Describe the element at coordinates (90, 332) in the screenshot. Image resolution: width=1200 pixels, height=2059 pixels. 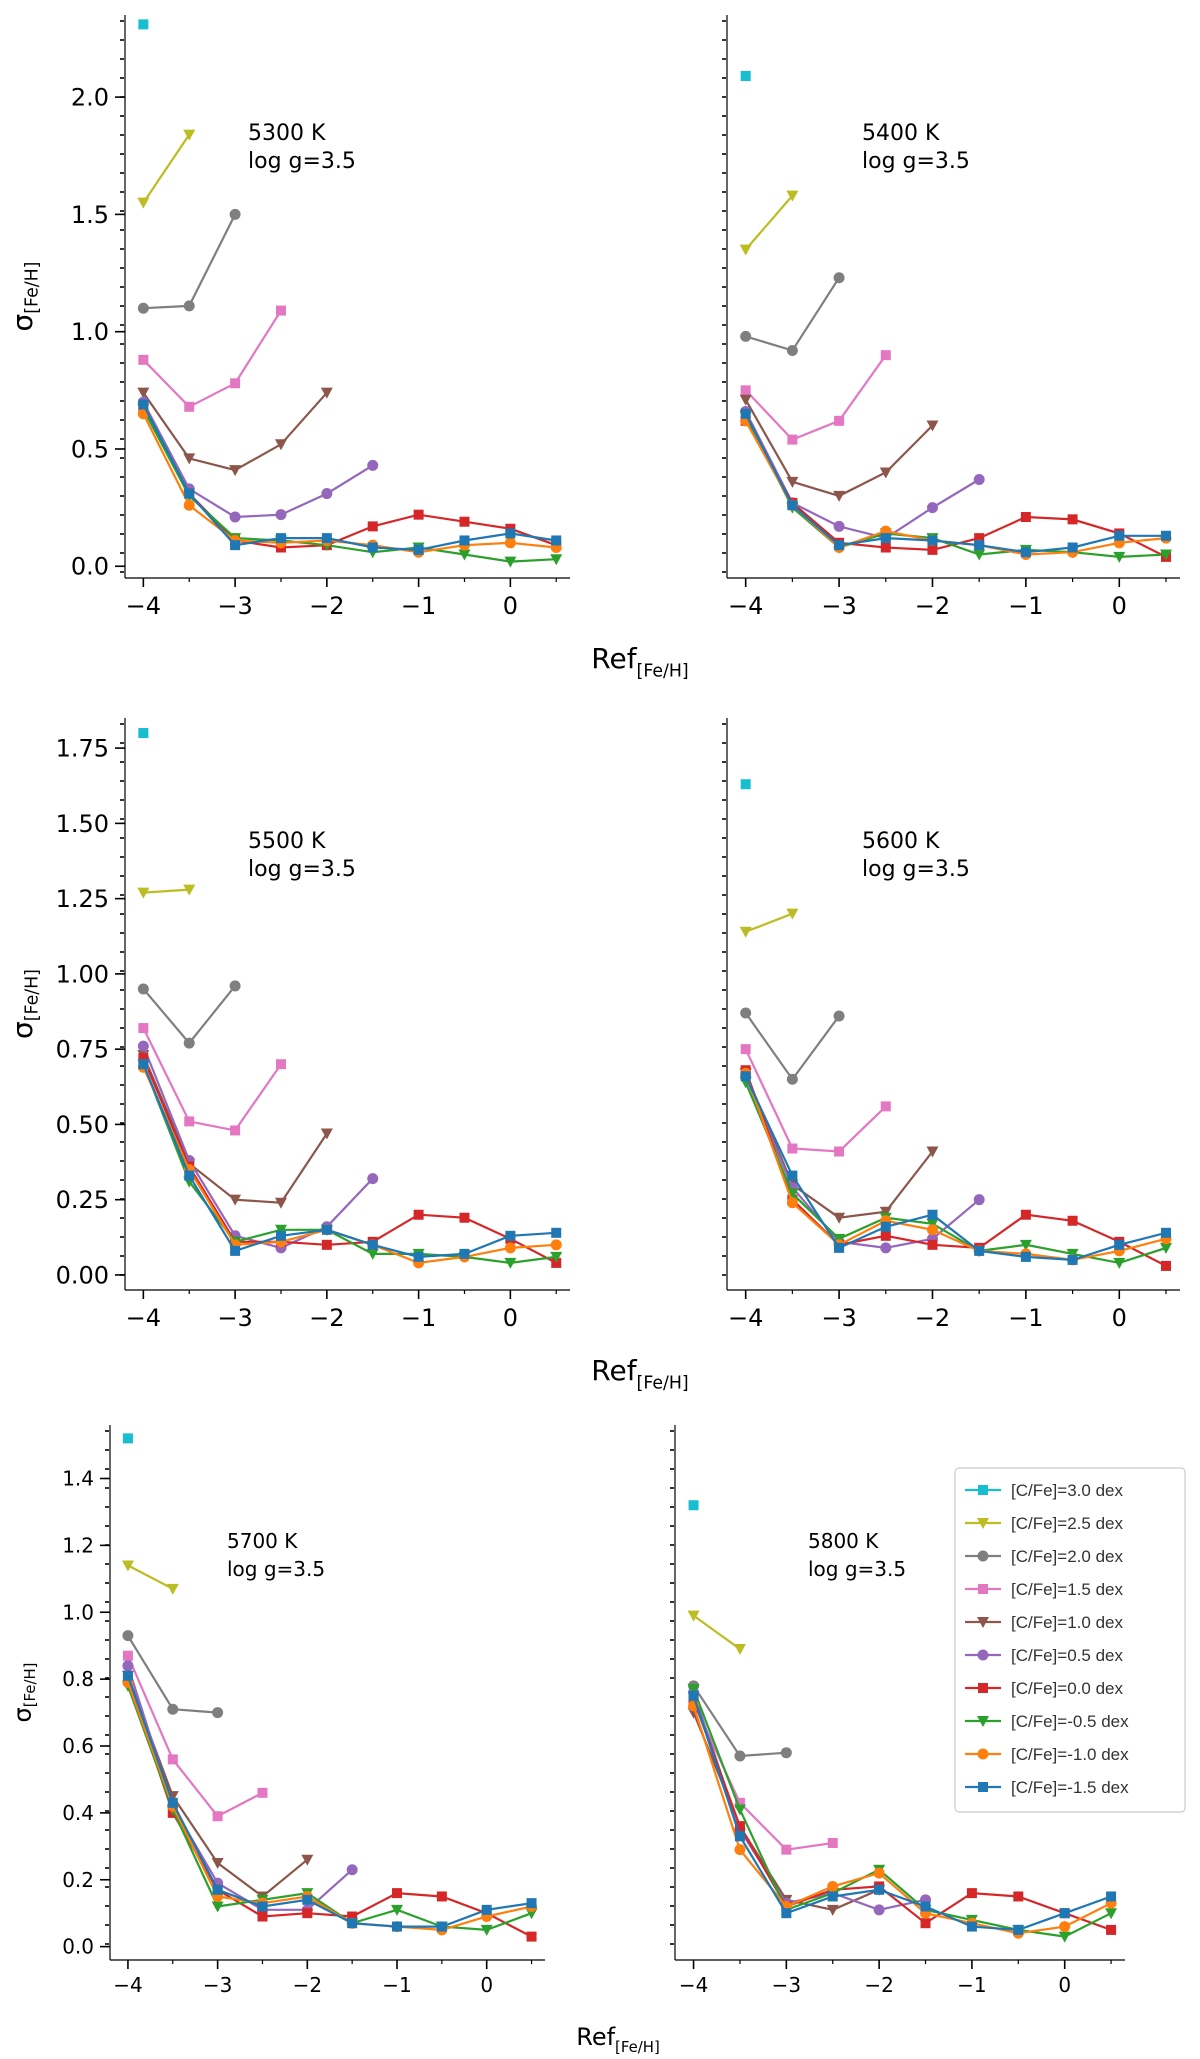
I see `y-tick-label: 1.0` at that location.